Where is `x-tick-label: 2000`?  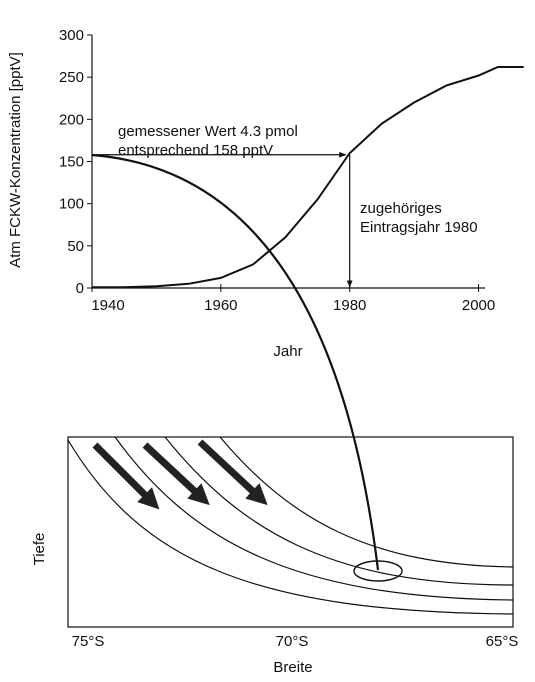 x-tick-label: 2000 is located at coordinates (478, 305).